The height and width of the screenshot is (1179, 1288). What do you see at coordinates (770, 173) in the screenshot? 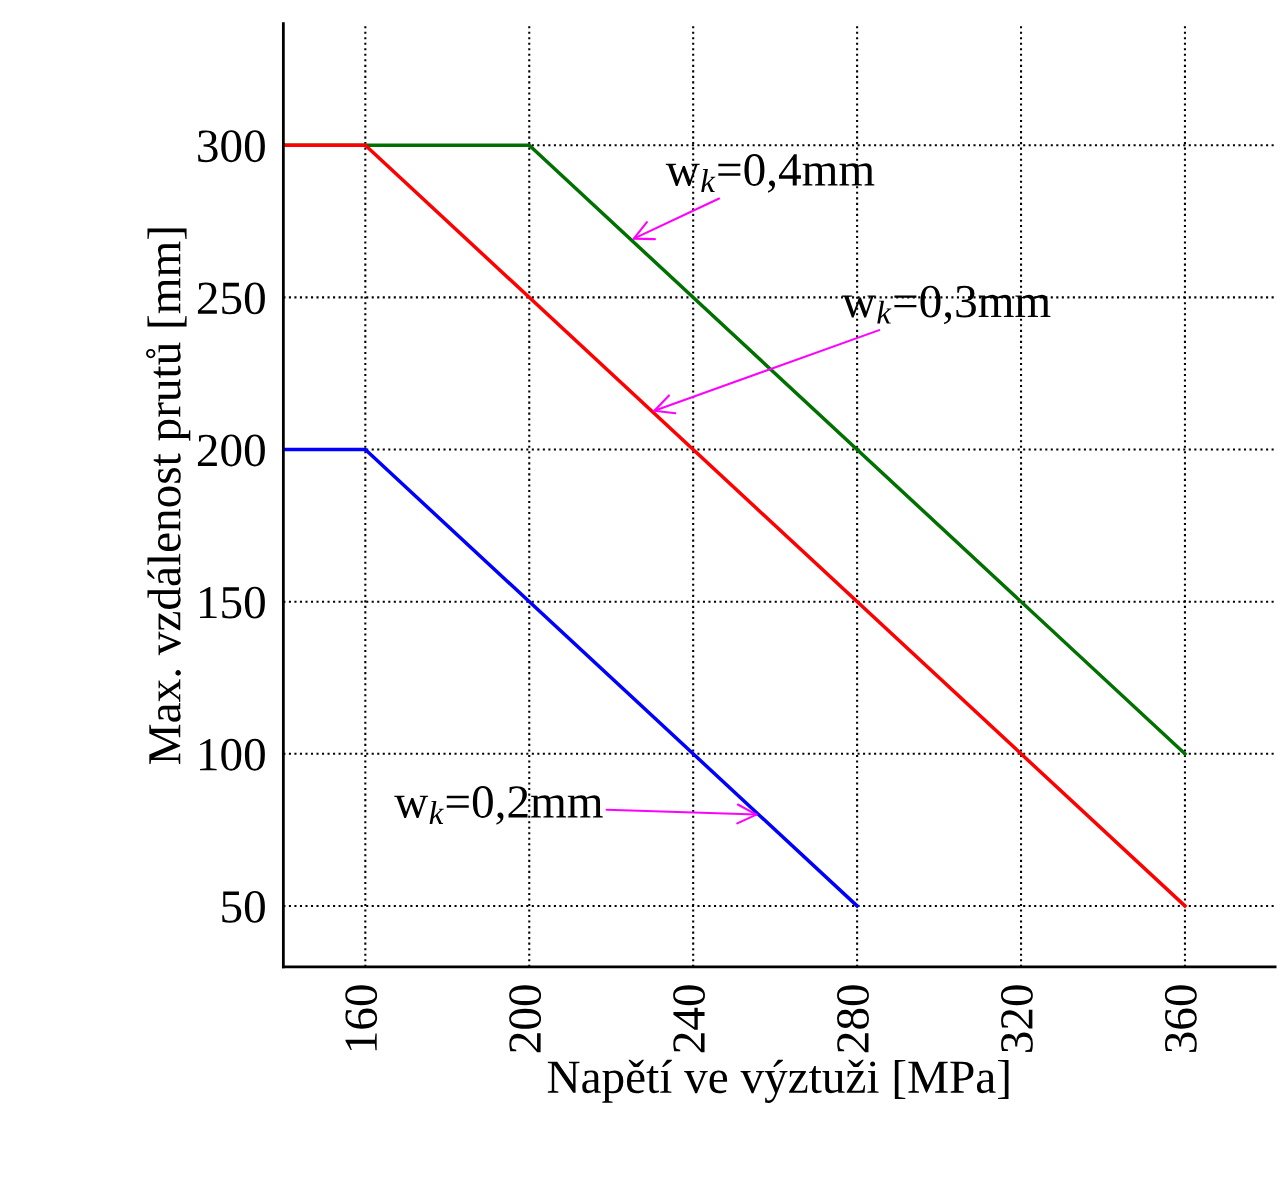
I see `annotation: w$_{k}$=0,4mm` at bounding box center [770, 173].